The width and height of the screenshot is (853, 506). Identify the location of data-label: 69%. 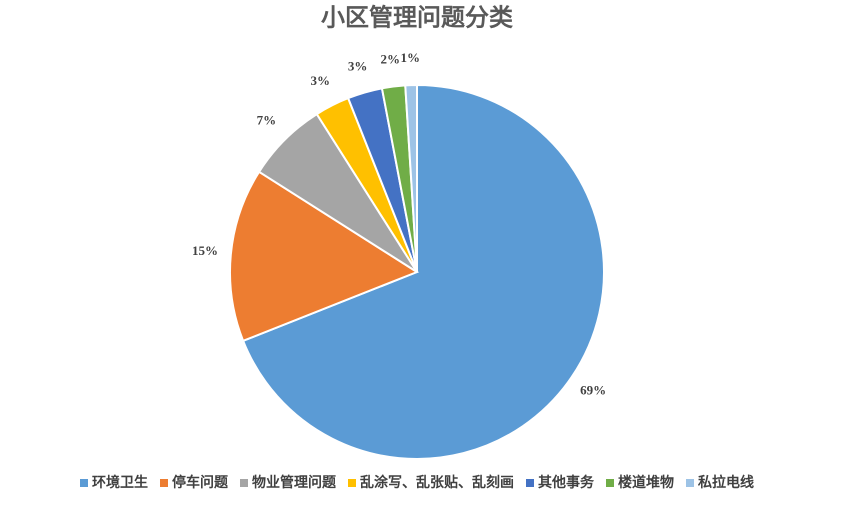
(593, 390).